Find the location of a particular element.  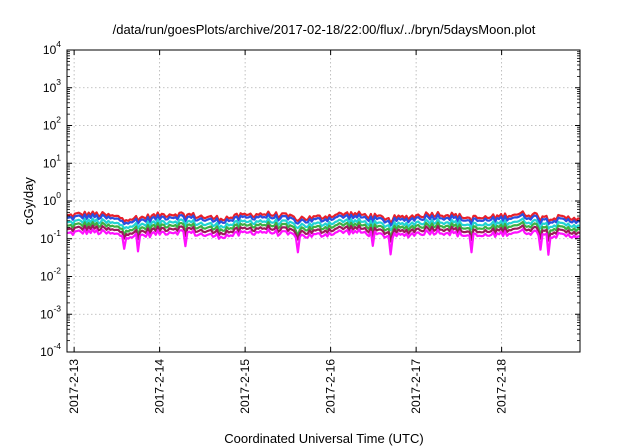

data-series is located at coordinates (323, 233).